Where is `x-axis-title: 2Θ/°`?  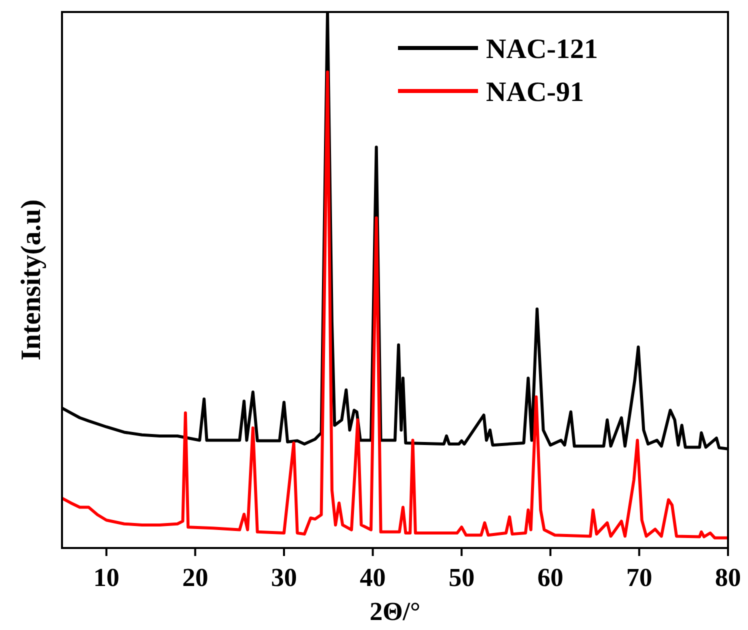 x-axis-title: 2Θ/° is located at coordinates (395, 611).